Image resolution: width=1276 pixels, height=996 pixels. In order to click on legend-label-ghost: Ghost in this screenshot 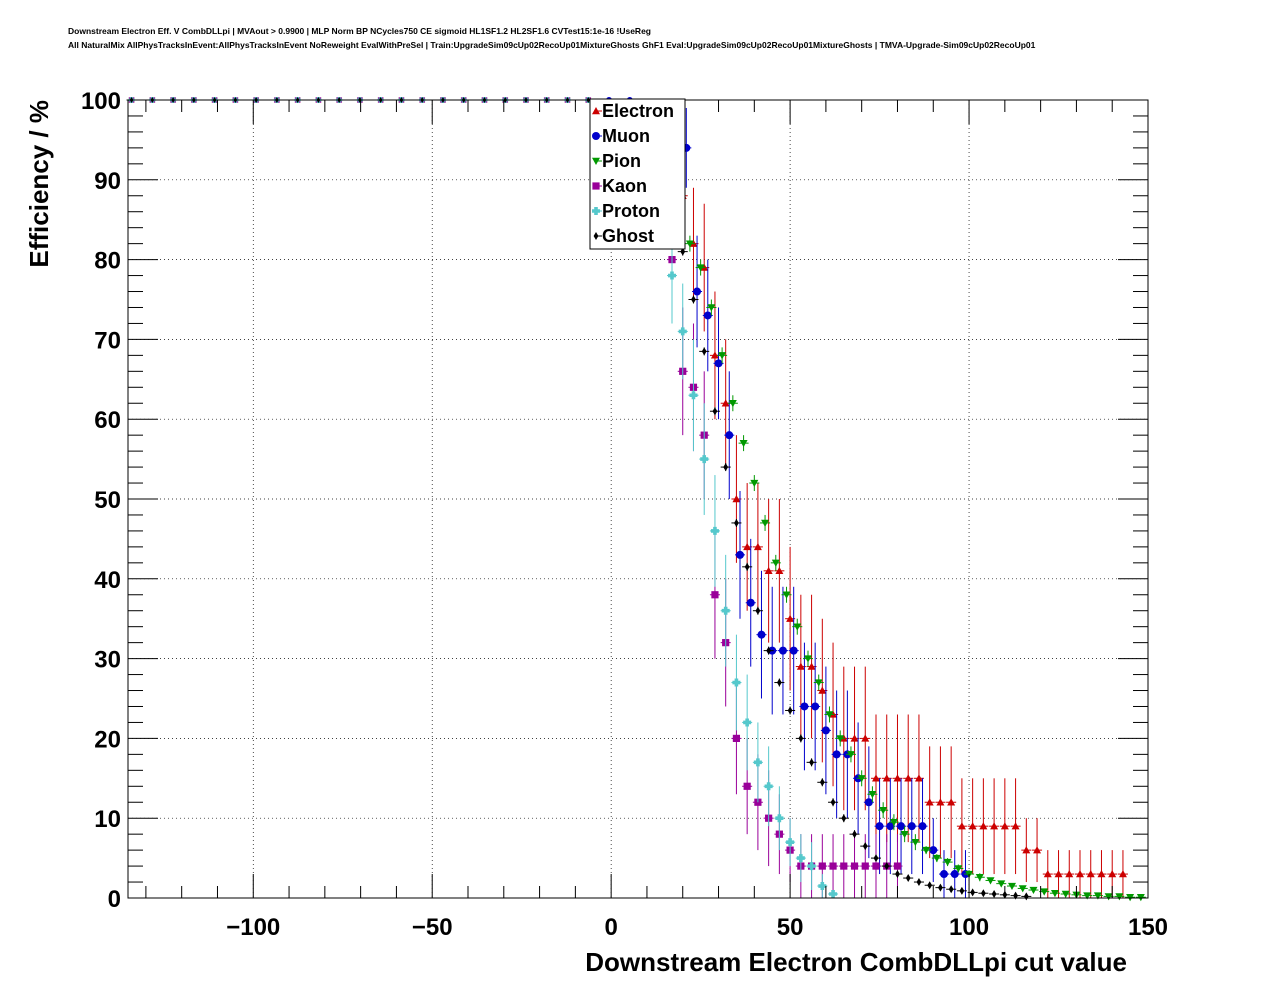, I will do `click(628, 236)`.